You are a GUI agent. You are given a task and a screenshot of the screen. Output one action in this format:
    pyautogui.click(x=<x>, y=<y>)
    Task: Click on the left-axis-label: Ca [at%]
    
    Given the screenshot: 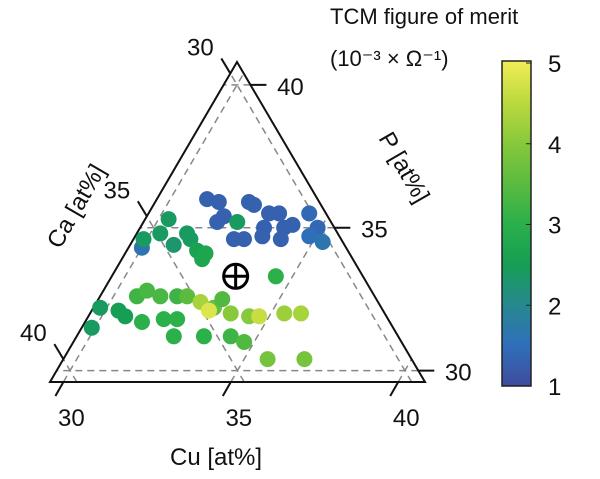 What is the action you would take?
    pyautogui.click(x=76, y=206)
    